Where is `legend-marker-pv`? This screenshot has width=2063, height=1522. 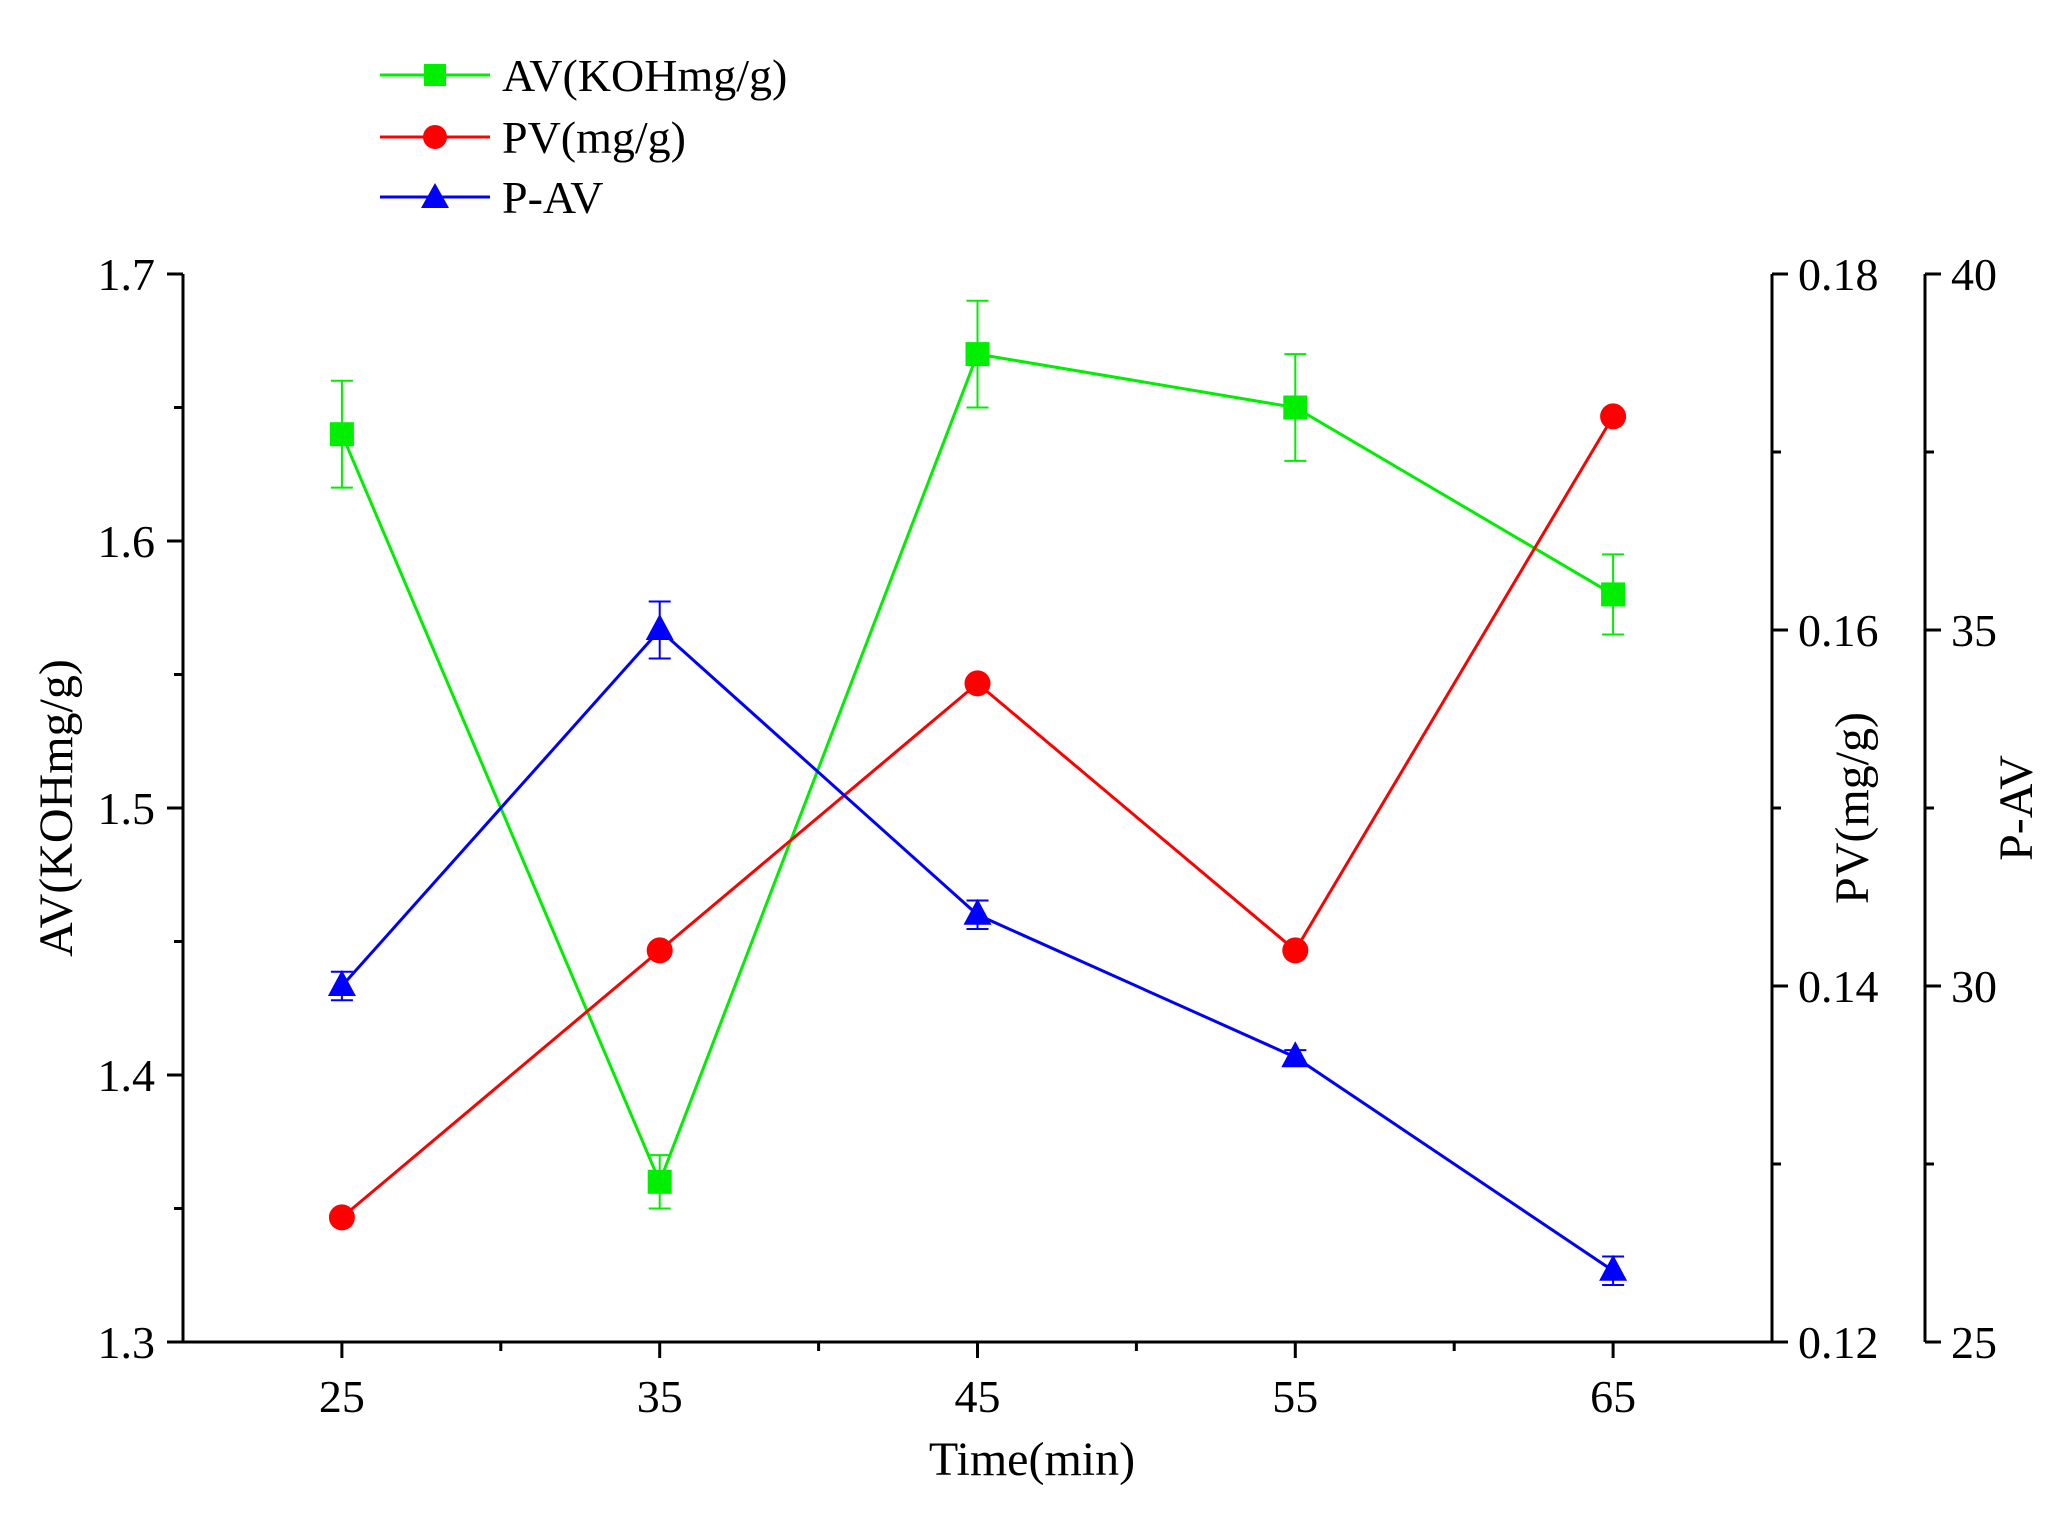
legend-marker-pv is located at coordinates (435, 137).